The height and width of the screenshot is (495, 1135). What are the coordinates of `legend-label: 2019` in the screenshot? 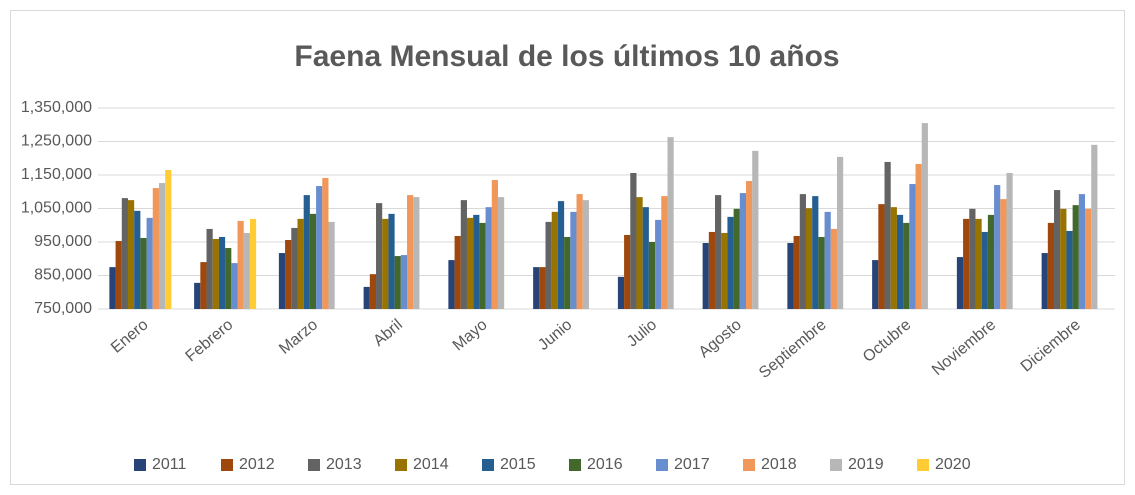 It's located at (866, 464).